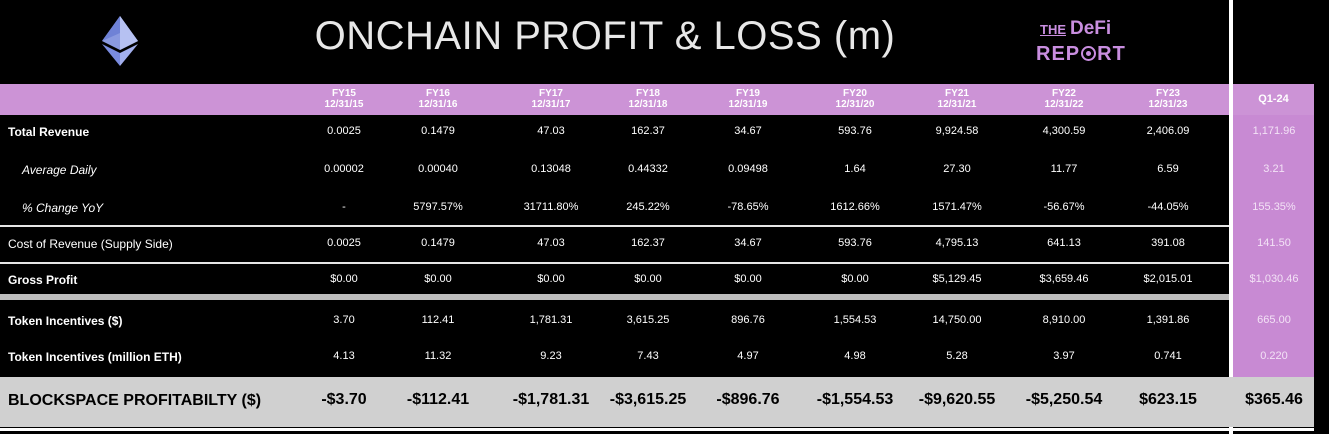 This screenshot has height=434, width=1329. What do you see at coordinates (648, 399) in the screenshot?
I see `blockspace-profitability-cell: -$3,615.25` at bounding box center [648, 399].